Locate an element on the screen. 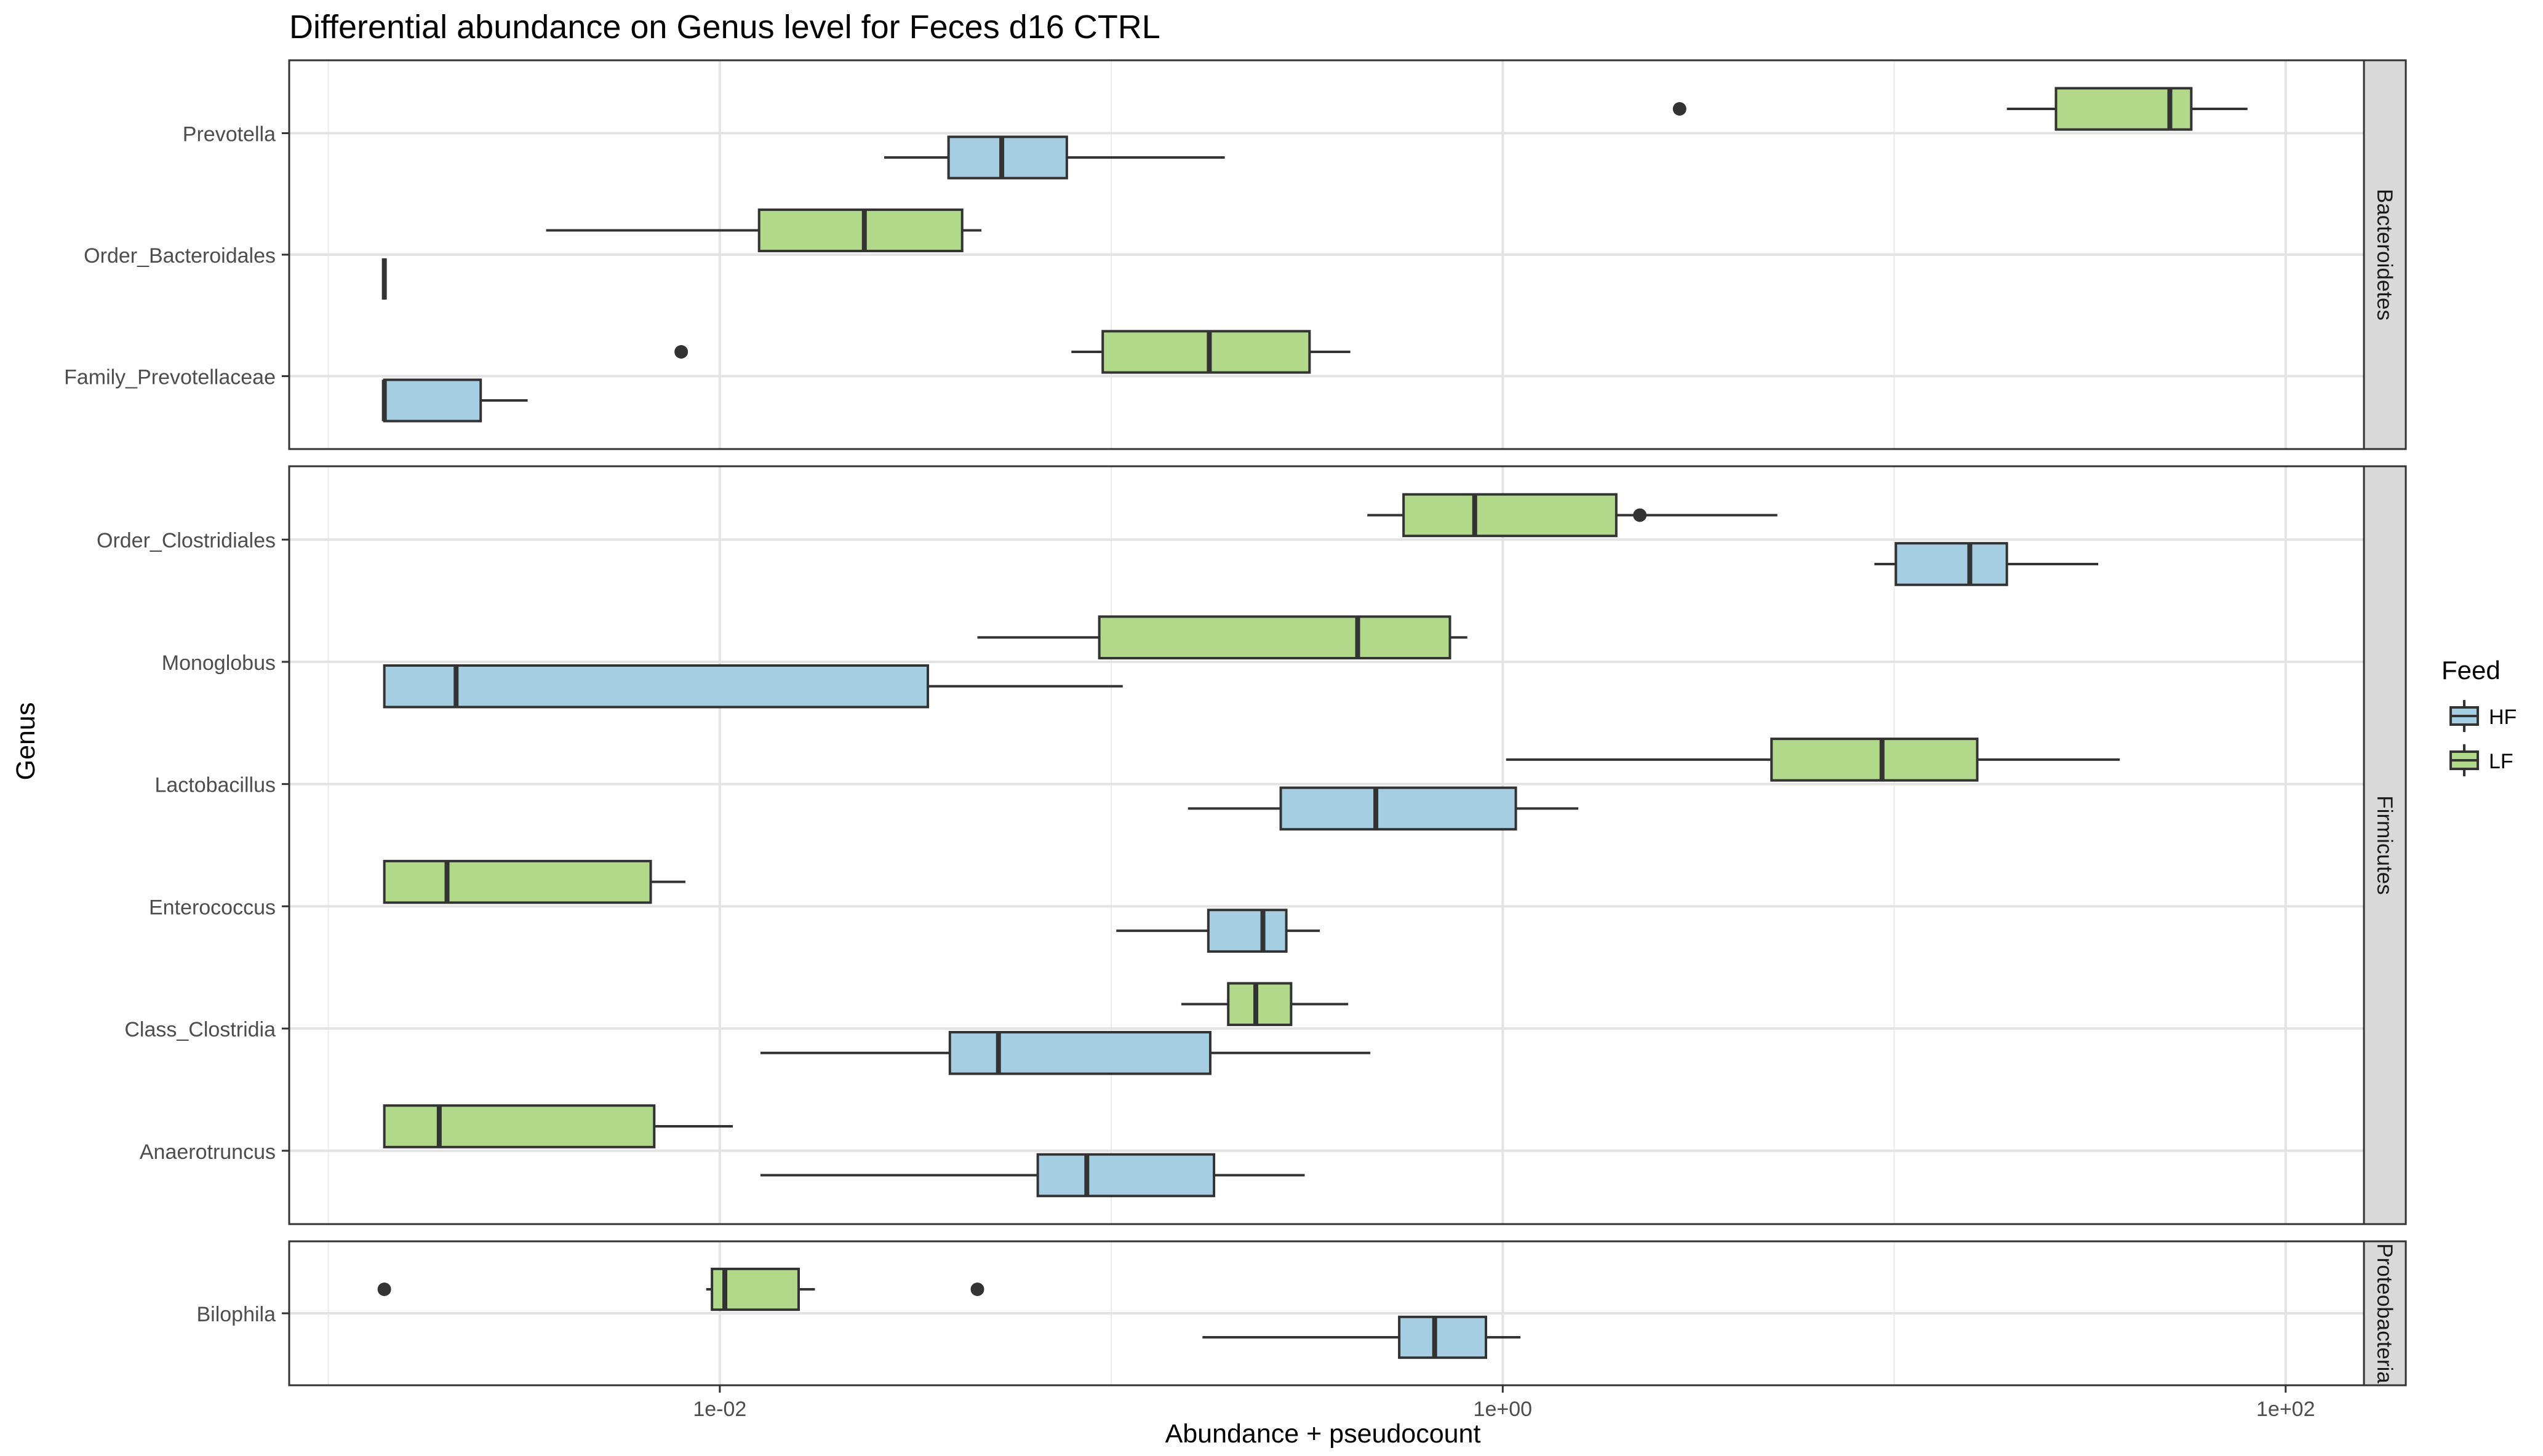  y-tick-label: Bilophila is located at coordinates (236, 1315).